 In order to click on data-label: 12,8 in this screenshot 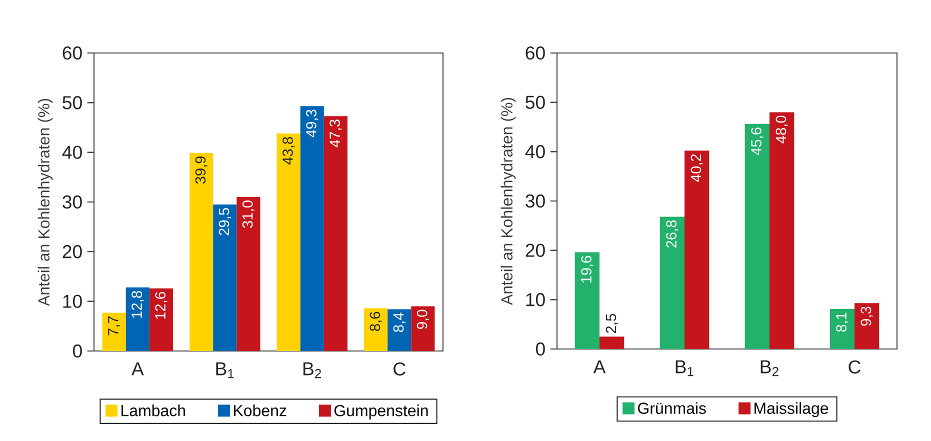, I will do `click(138, 304)`.